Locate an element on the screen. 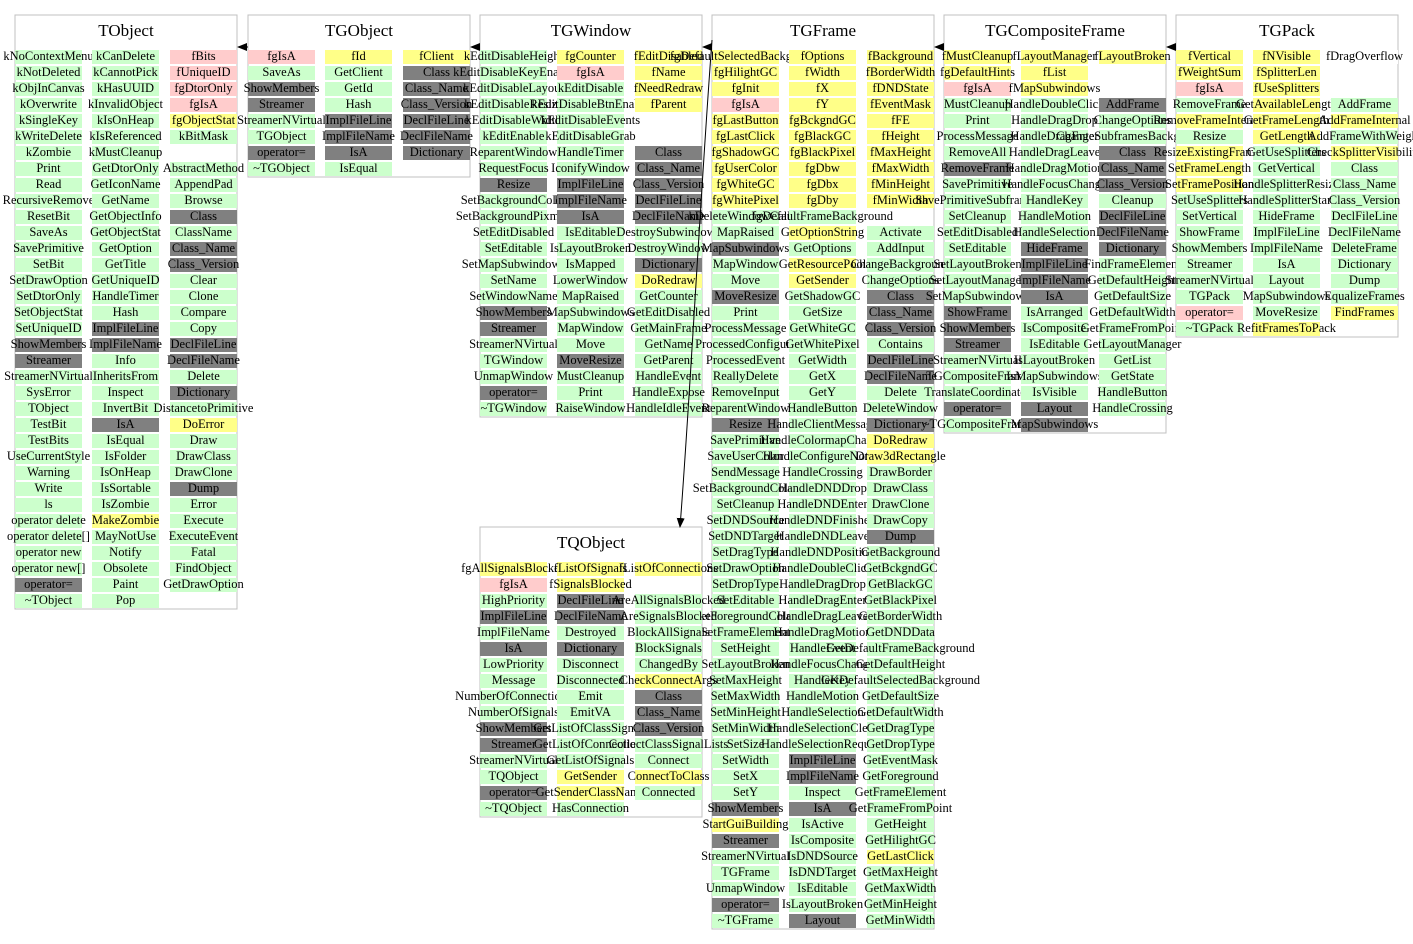 The height and width of the screenshot is (944, 1413). member-label: kEditDisableWidth is located at coordinates (513, 120).